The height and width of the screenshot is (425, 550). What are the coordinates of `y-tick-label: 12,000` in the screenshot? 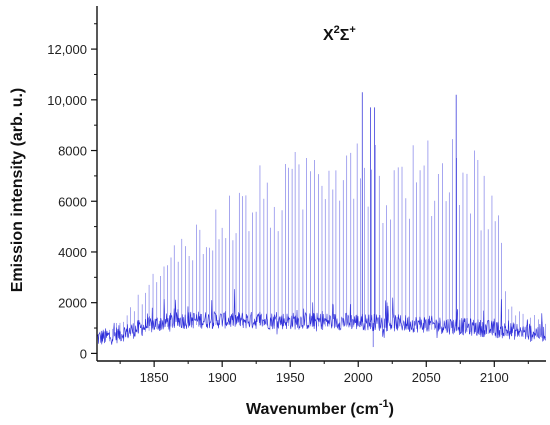 It's located at (67, 49).